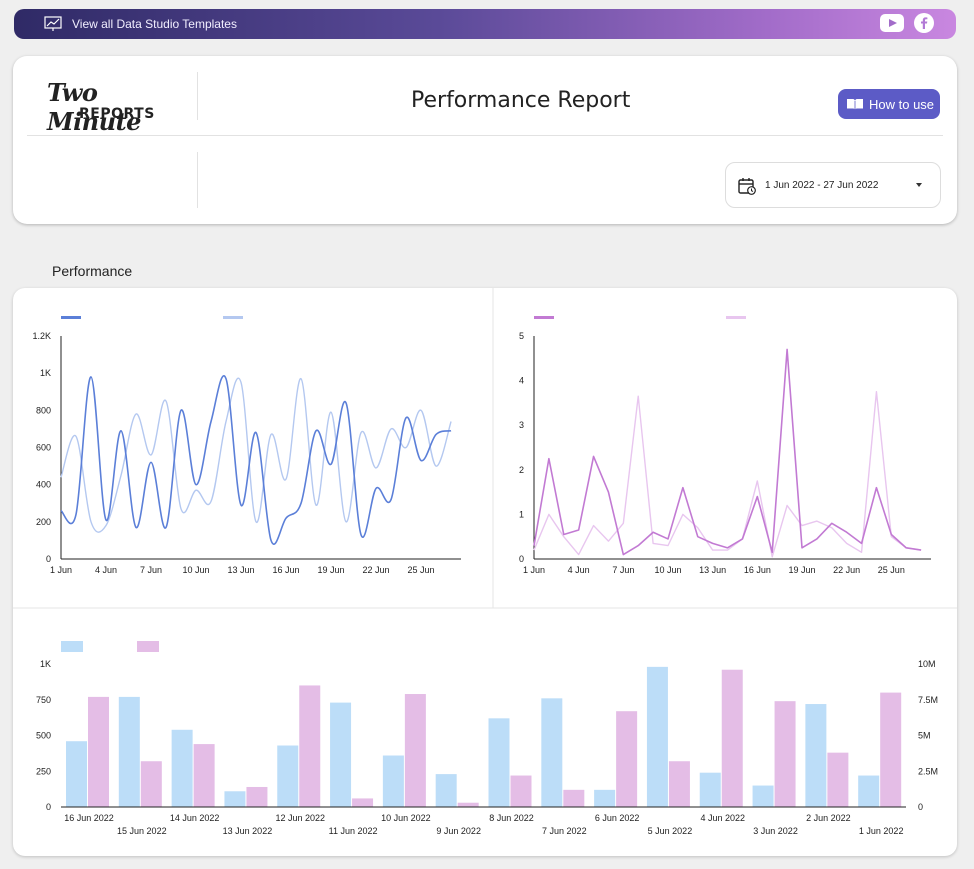 This screenshot has width=974, height=869. What do you see at coordinates (534, 570) in the screenshot?
I see `chart2-x-tick-label: 1 Jun` at bounding box center [534, 570].